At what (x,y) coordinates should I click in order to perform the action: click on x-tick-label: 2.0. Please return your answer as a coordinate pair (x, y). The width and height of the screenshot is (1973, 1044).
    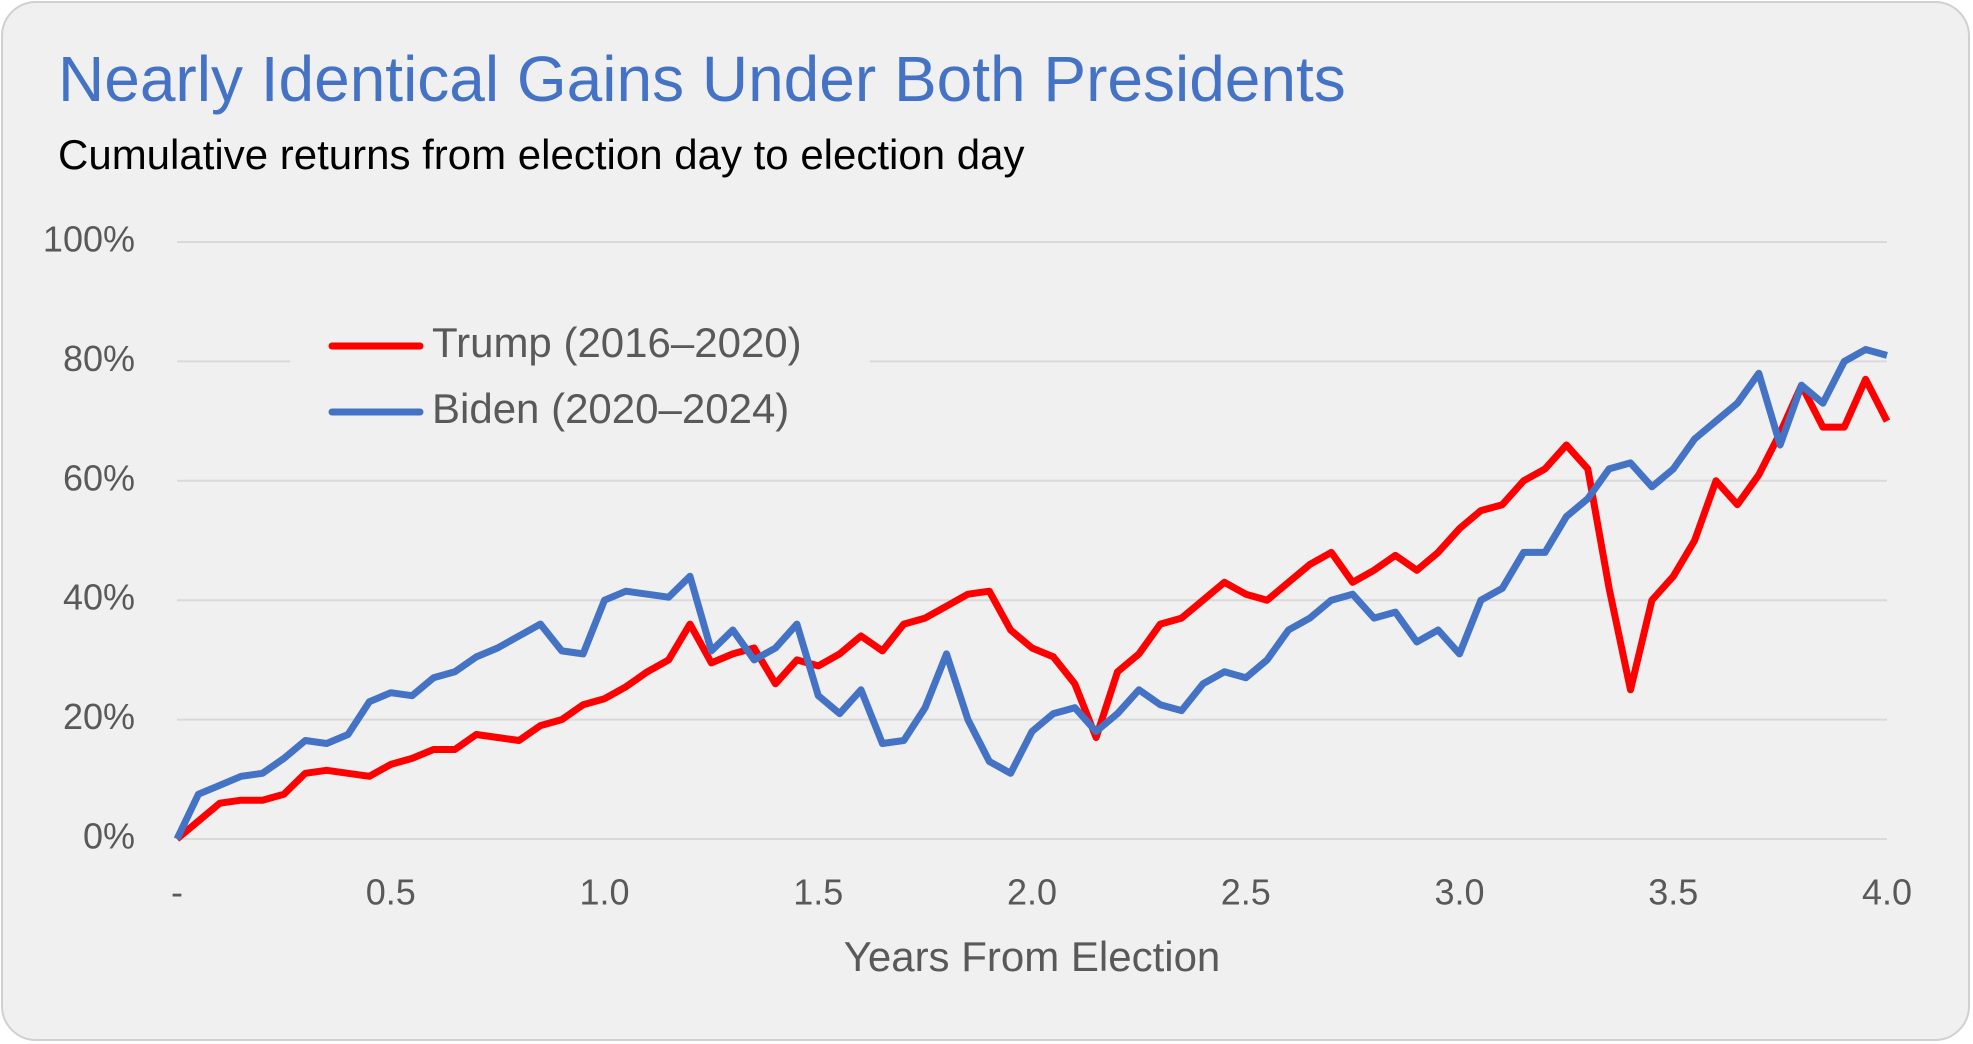
    Looking at the image, I should click on (1032, 892).